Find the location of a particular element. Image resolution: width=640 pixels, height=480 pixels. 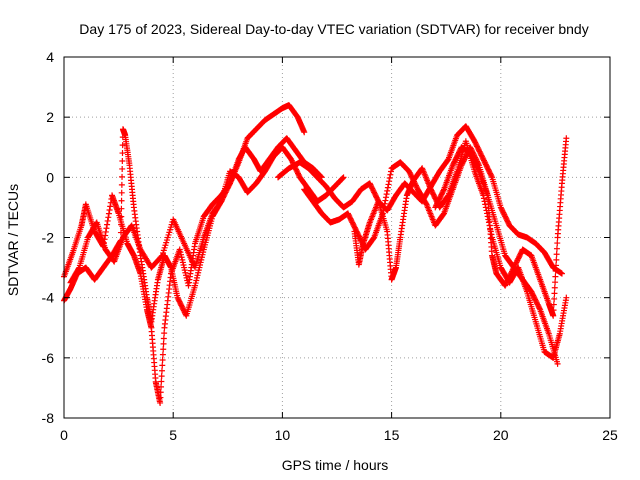

y-tick-label: -4 is located at coordinates (48, 298).